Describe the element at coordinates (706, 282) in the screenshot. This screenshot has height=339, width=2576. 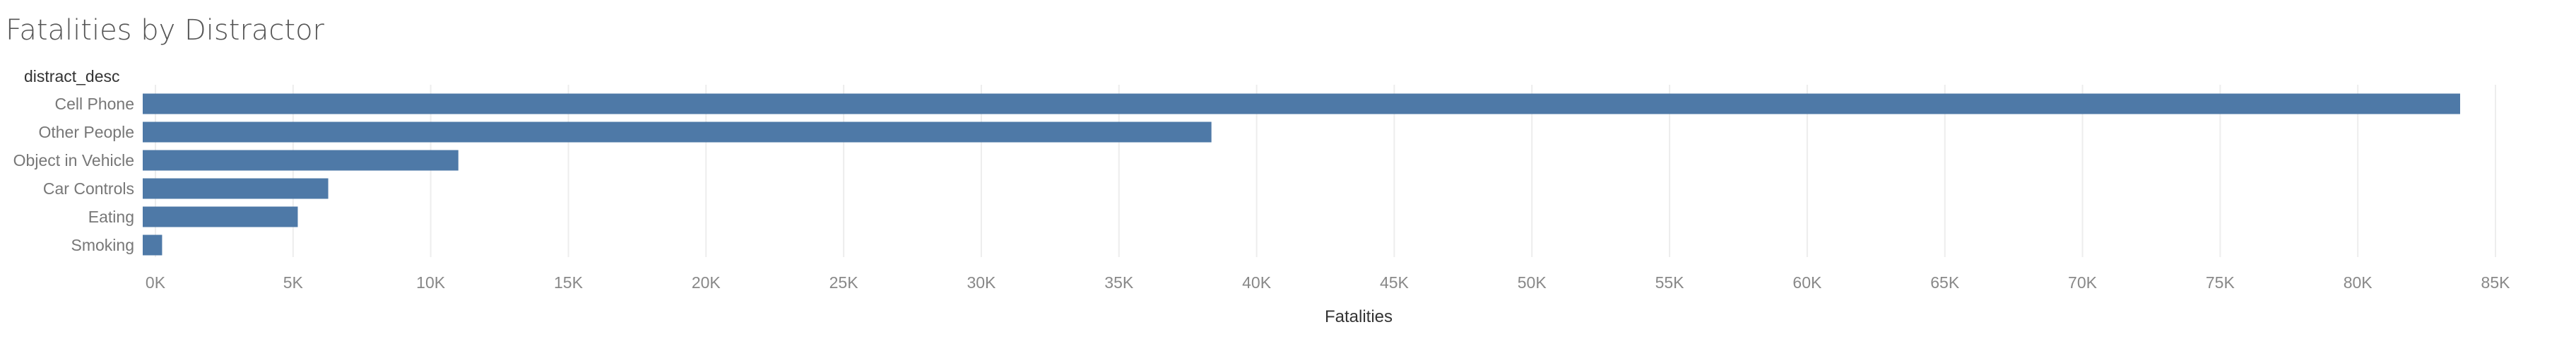
I see `x-tick-label-4: 20K` at that location.